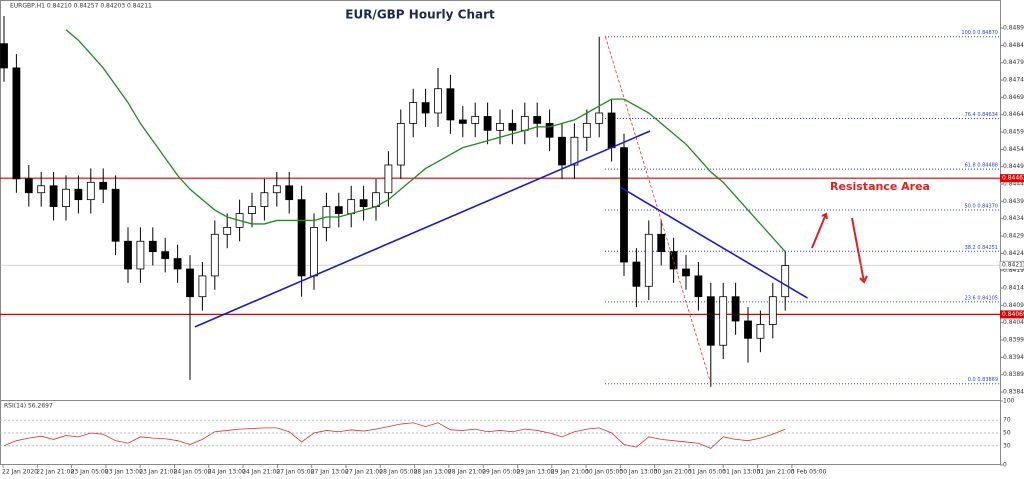 The height and width of the screenshot is (479, 1024). I want to click on y-tick-label: 0.84145, so click(1013, 288).